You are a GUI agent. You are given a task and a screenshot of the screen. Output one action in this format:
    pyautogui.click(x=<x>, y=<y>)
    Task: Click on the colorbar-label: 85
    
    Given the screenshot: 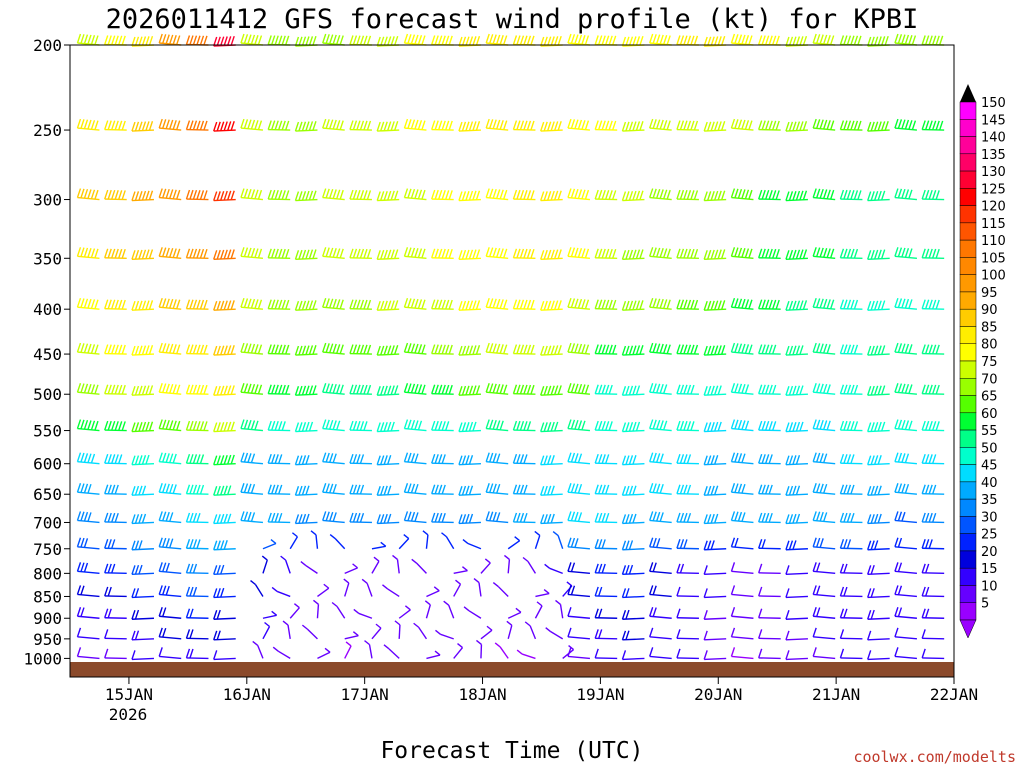 What is the action you would take?
    pyautogui.click(x=989, y=327)
    